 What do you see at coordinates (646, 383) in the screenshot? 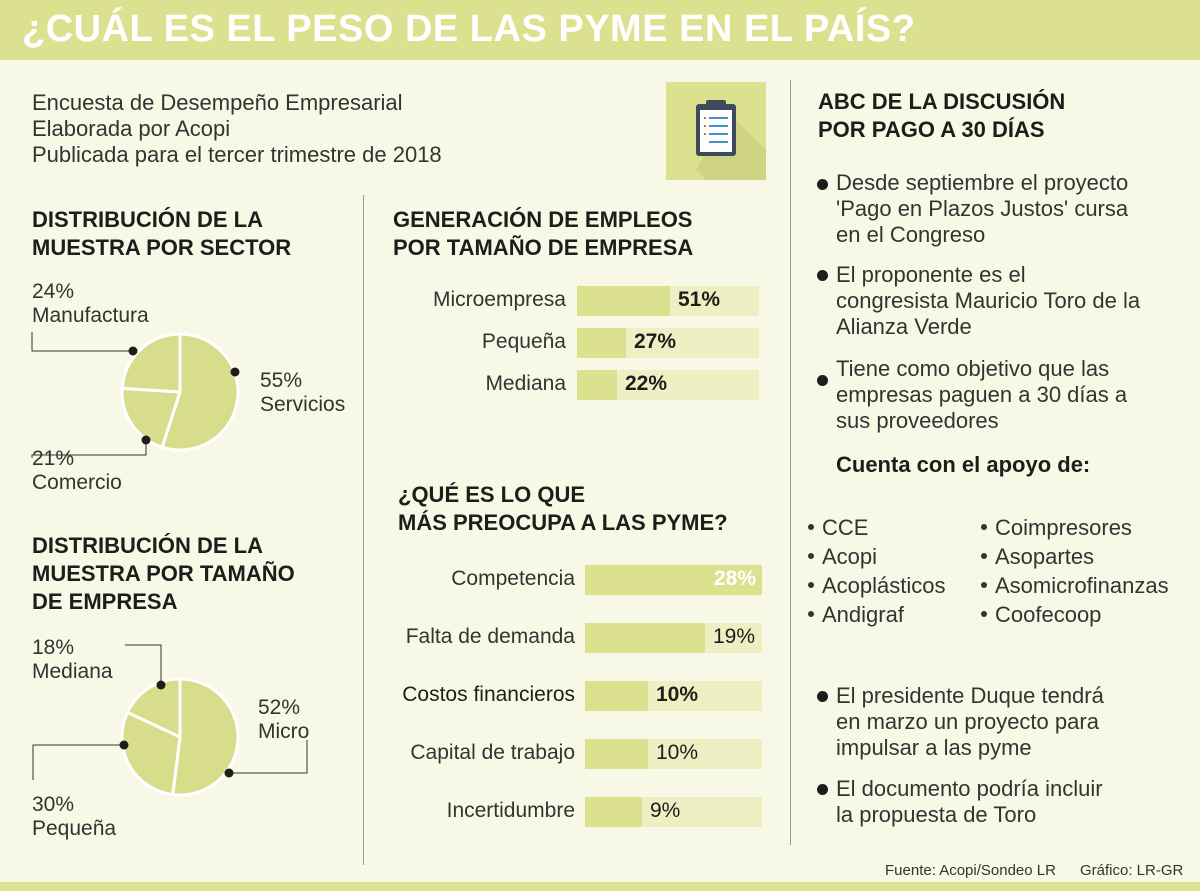
I see `bar-value-label: 22%` at bounding box center [646, 383].